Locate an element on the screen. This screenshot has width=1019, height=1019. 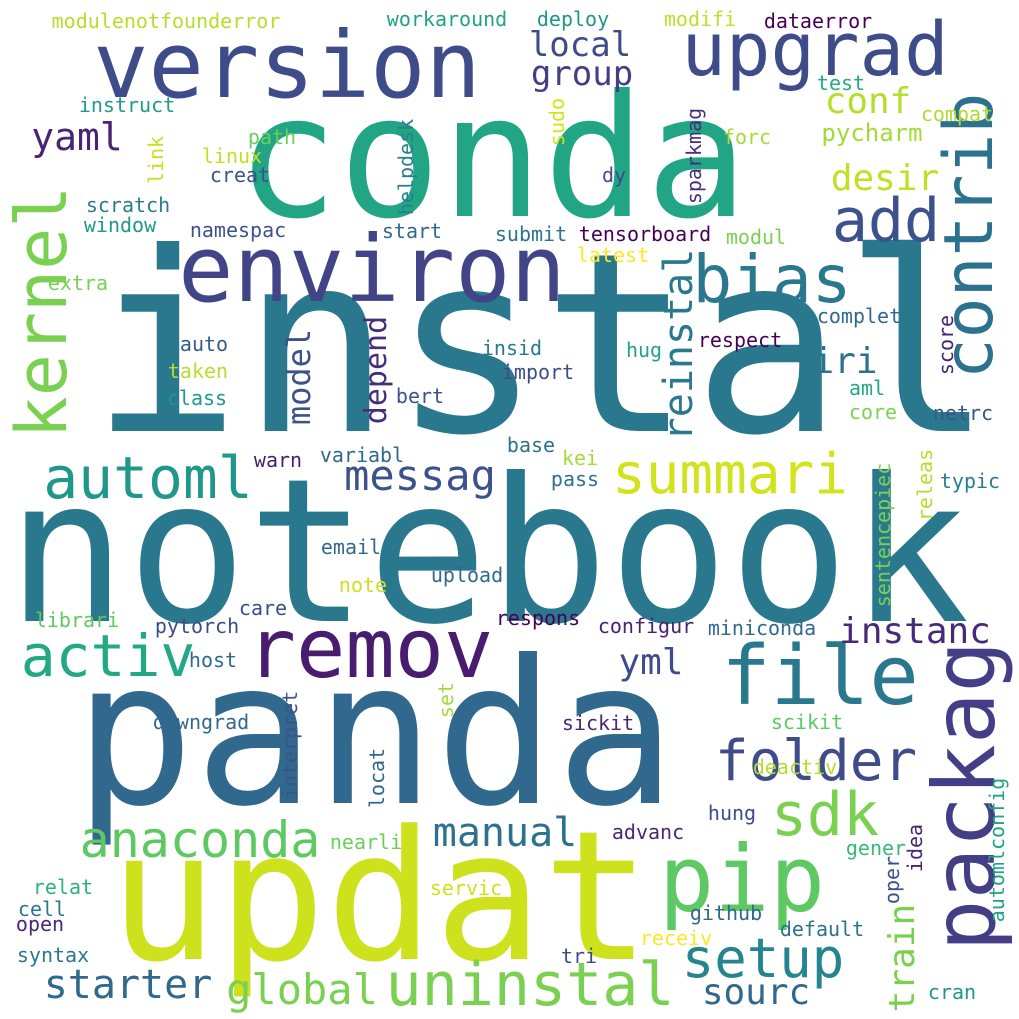
word-instanc: instanc is located at coordinates (915, 631).